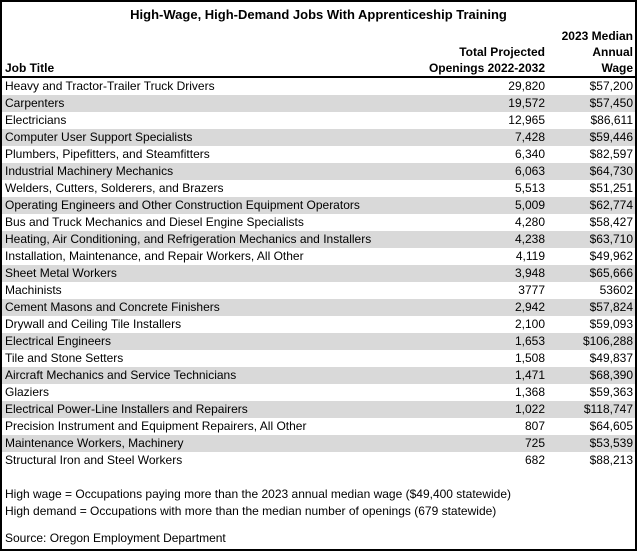 This screenshot has width=637, height=551. Describe the element at coordinates (534, 426) in the screenshot. I see `openings-cell: 807` at that location.